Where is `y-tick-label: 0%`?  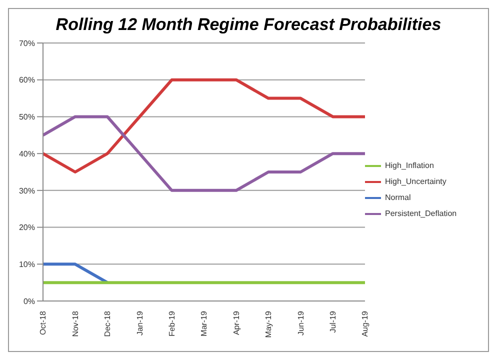
y-tick-label: 0% is located at coordinates (29, 301).